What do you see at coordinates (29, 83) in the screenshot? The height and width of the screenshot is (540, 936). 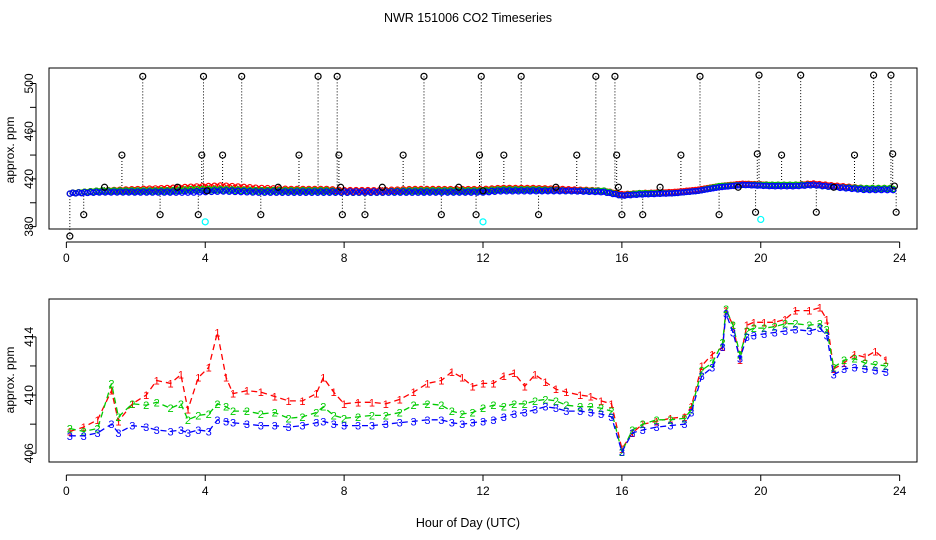 I see `top-y-tick-label: 500` at bounding box center [29, 83].